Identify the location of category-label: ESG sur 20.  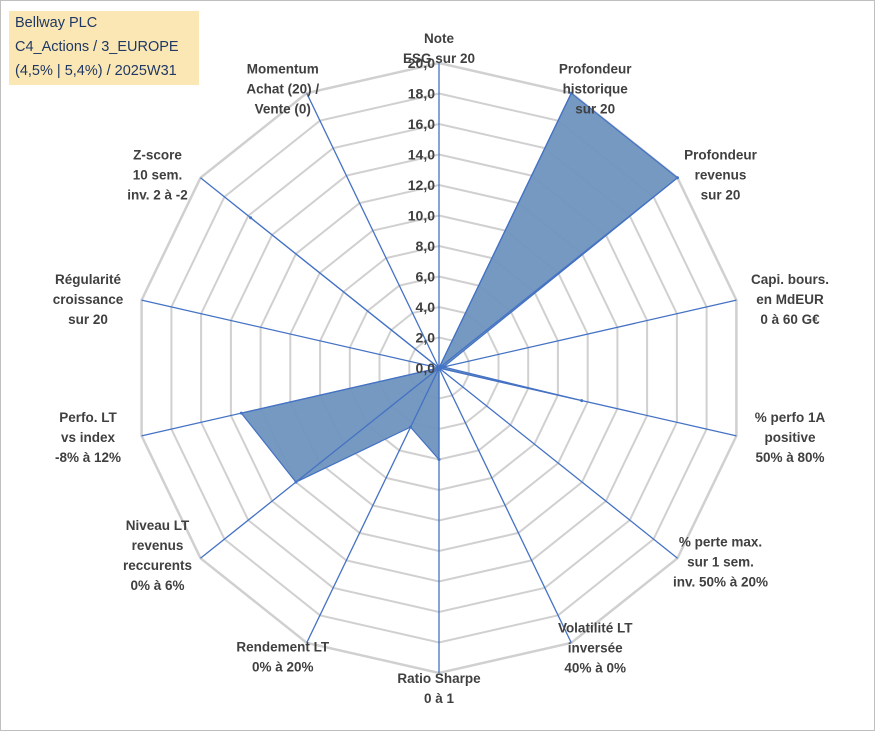
(439, 58).